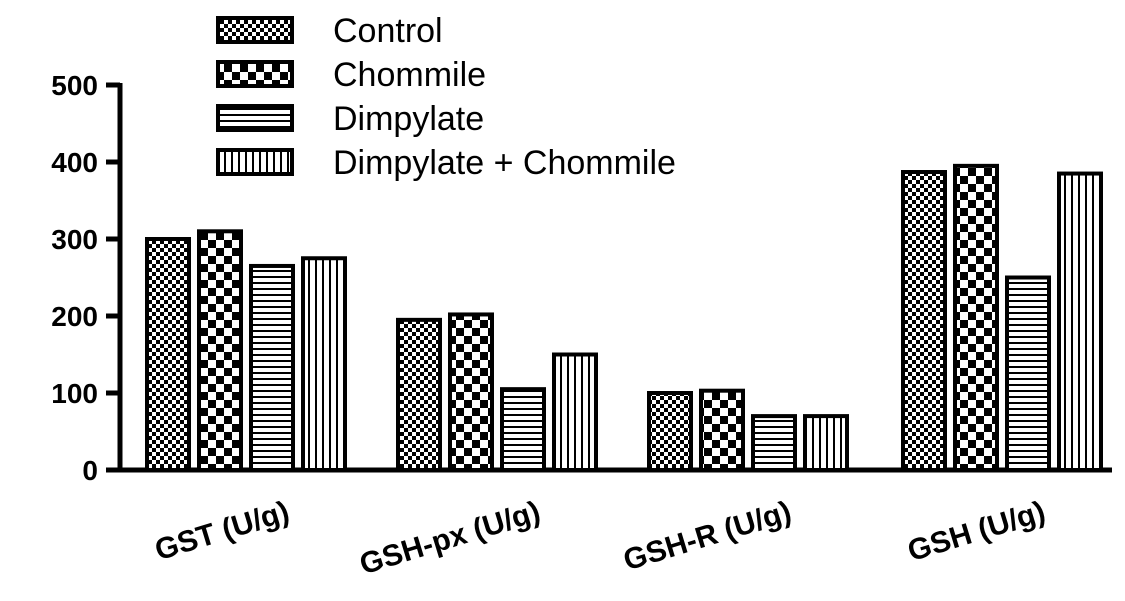  I want to click on y-tick-label: 100, so click(74, 393).